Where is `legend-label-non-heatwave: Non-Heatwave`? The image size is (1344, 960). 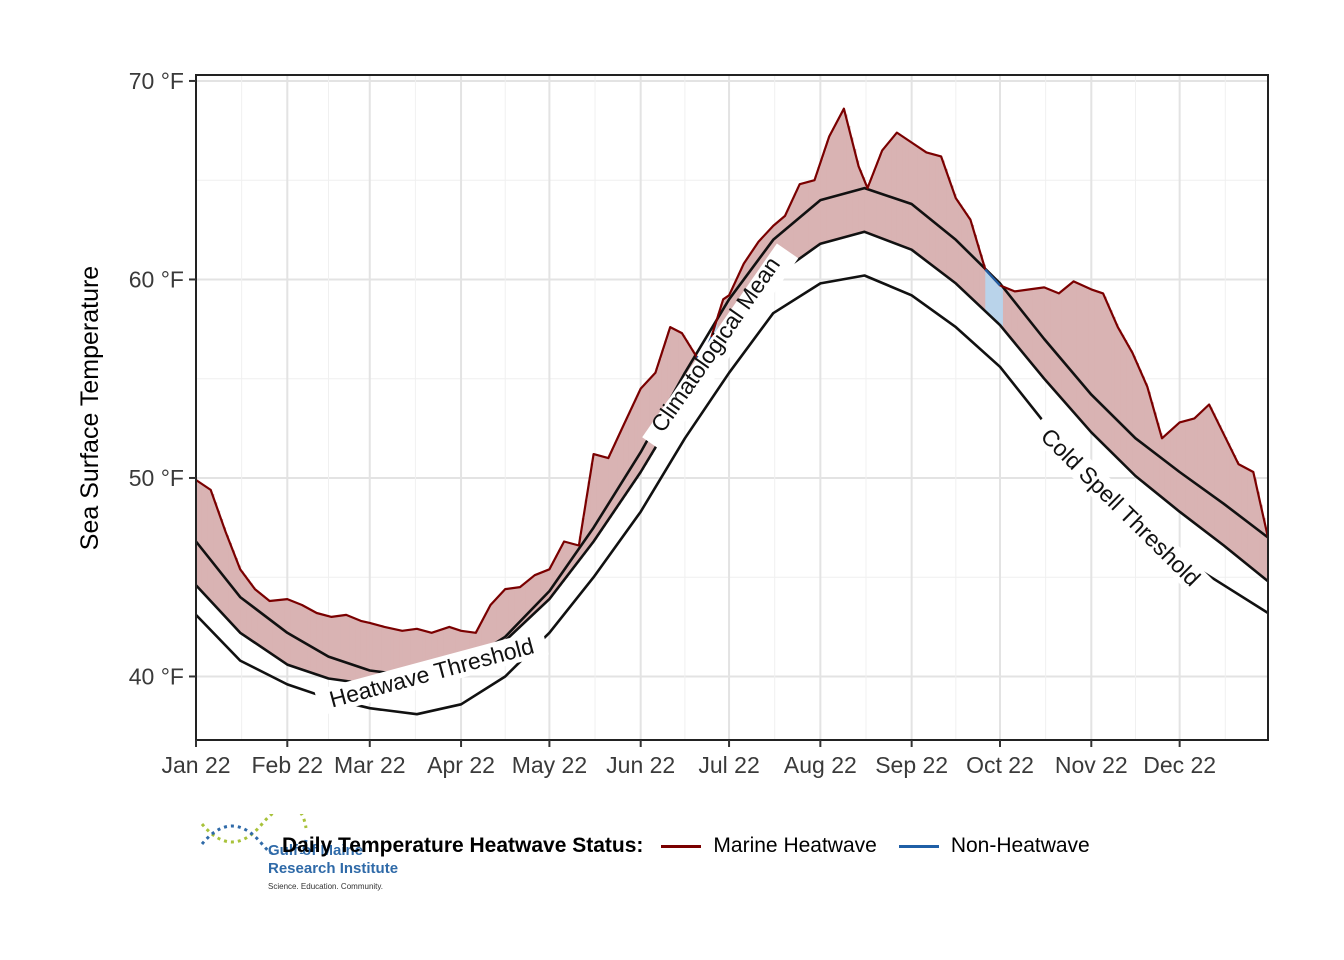
legend-label-non-heatwave: Non-Heatwave is located at coordinates (1020, 845).